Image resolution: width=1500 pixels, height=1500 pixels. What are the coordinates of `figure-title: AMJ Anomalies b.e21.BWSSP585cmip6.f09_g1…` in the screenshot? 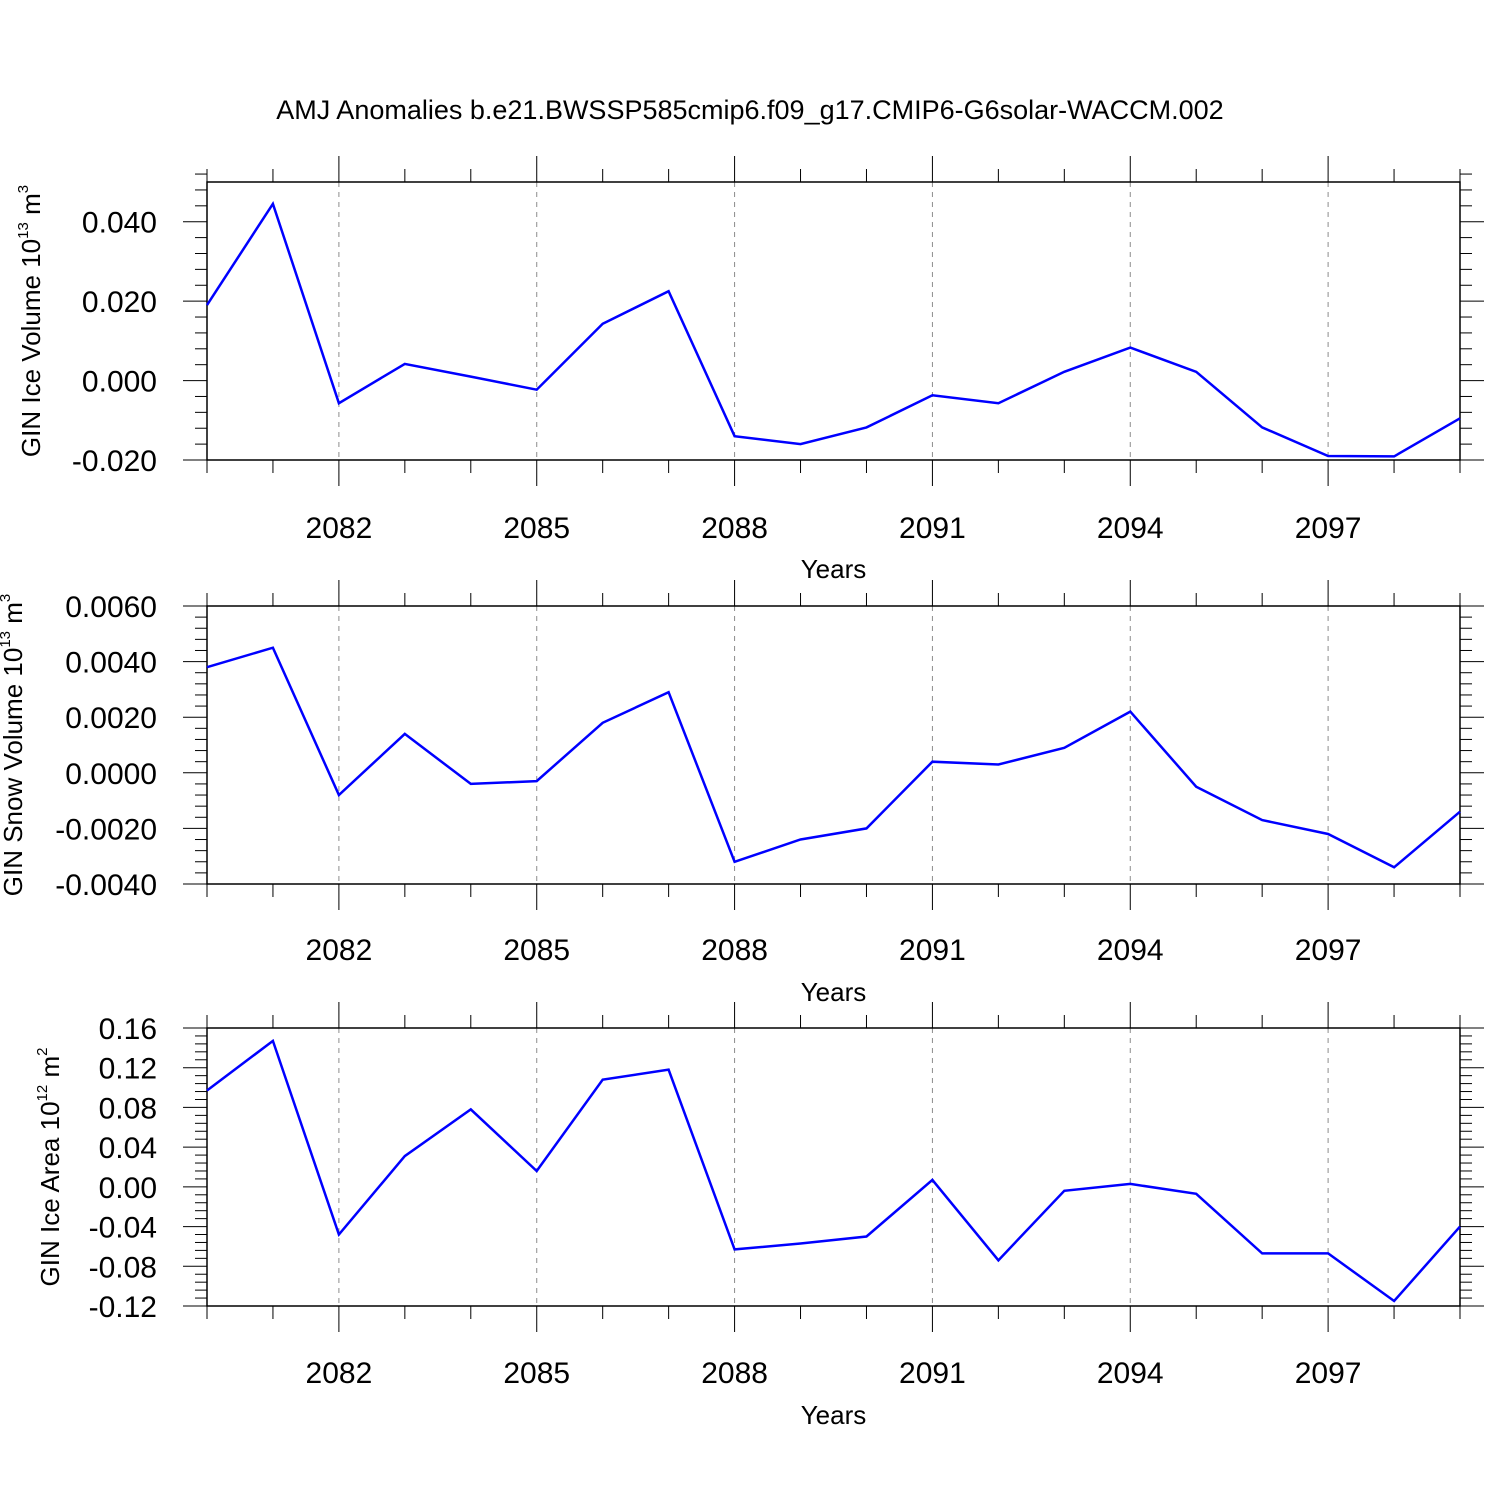 It's located at (749, 110).